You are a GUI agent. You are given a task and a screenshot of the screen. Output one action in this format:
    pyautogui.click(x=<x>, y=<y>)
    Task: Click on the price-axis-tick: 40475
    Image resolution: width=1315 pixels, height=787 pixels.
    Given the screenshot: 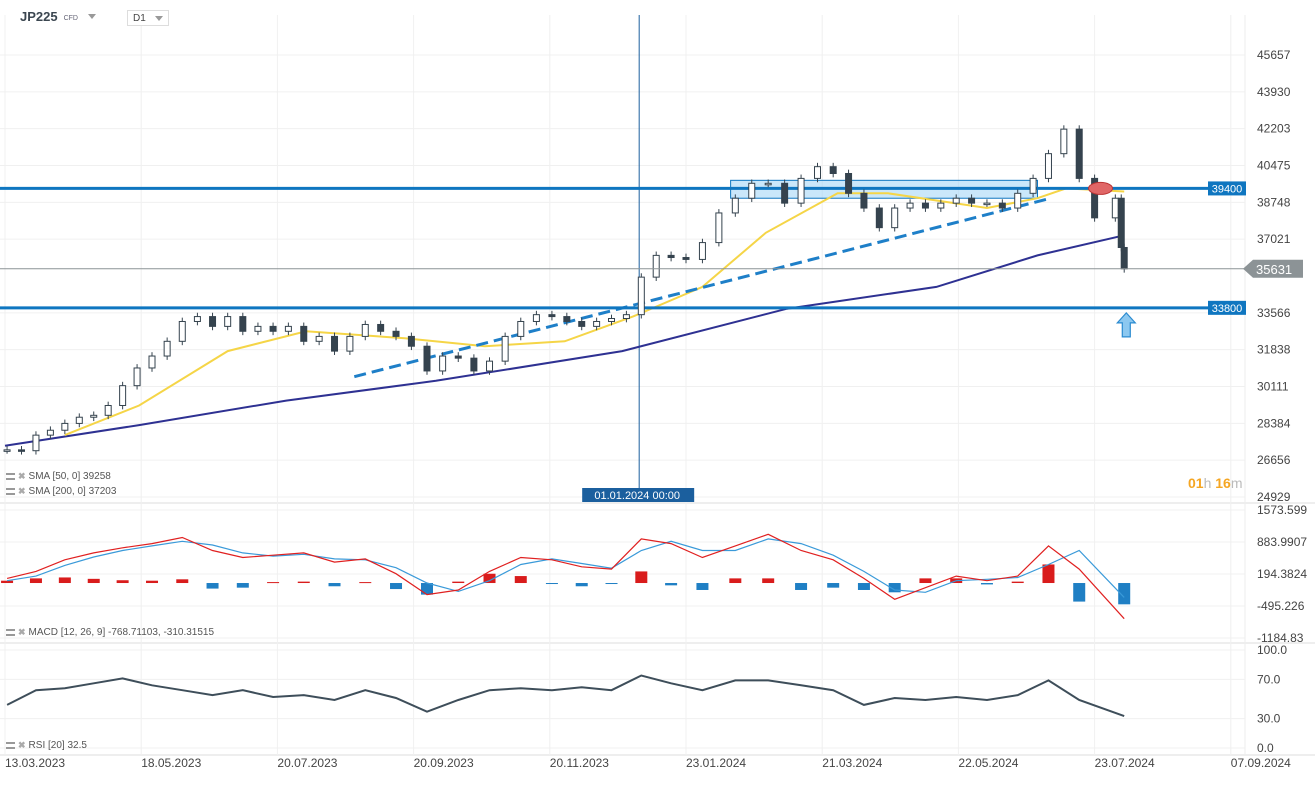 What is the action you would take?
    pyautogui.click(x=1274, y=166)
    